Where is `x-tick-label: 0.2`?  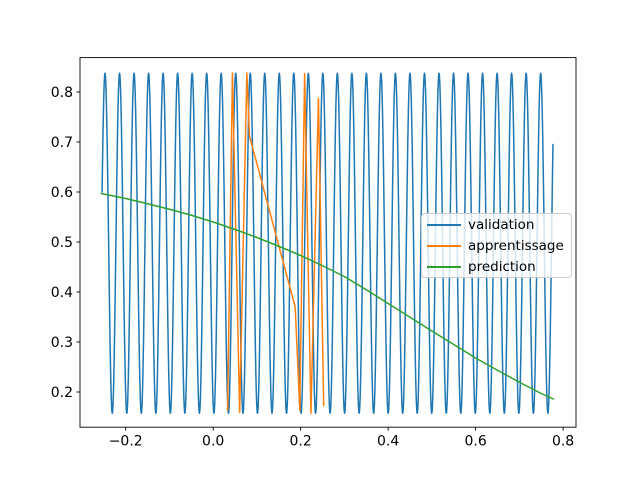
x-tick-label: 0.2 is located at coordinates (301, 442).